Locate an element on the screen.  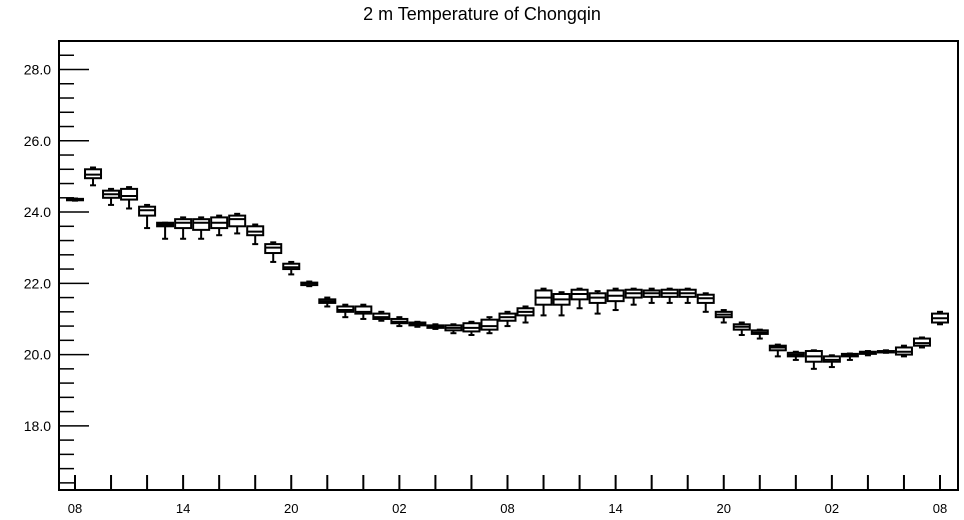
y-axis: 18.0 20.0 22.0 24.0 26.0 28.0 is located at coordinates (56, 262).